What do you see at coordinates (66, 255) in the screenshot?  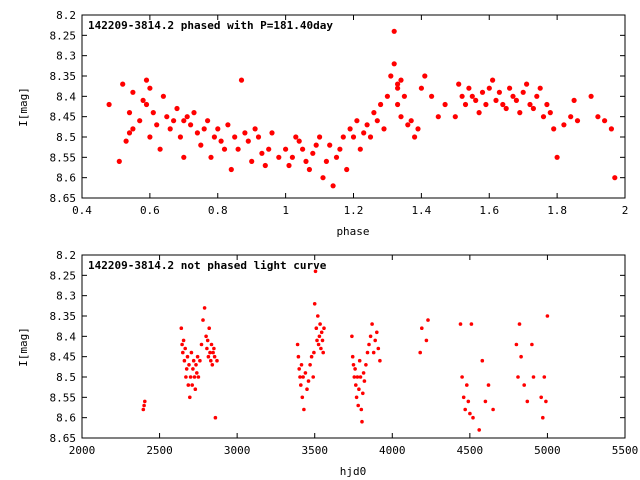 I see `unphased-y-tick-label: 8.2` at bounding box center [66, 255].